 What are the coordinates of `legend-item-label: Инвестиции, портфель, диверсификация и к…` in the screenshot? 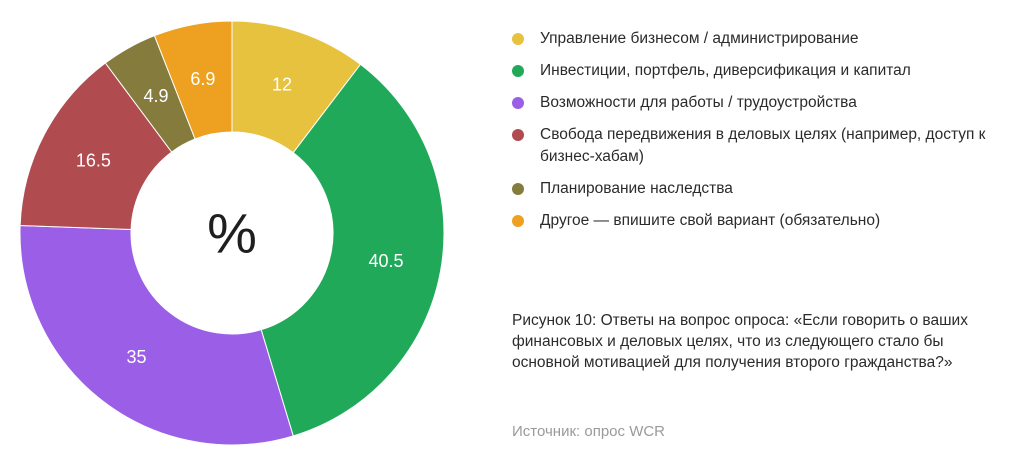 It's located at (725, 70).